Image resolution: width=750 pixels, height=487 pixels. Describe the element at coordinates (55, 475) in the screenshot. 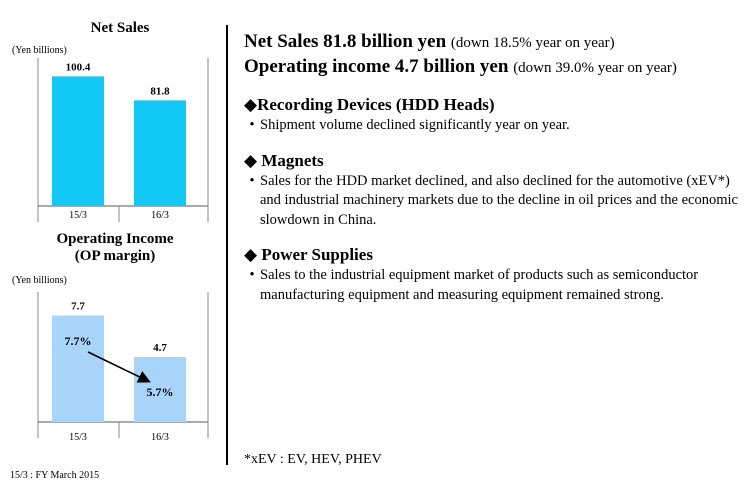

I see `fiscal-year-footnote: 15/3 : FY March 2015` at that location.